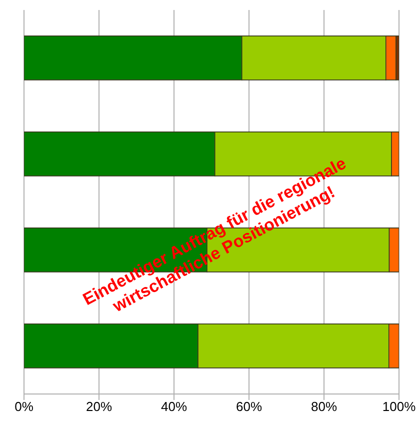 This screenshot has height=421, width=417. What do you see at coordinates (324, 406) in the screenshot?
I see `x-tick-label: 80%` at bounding box center [324, 406].